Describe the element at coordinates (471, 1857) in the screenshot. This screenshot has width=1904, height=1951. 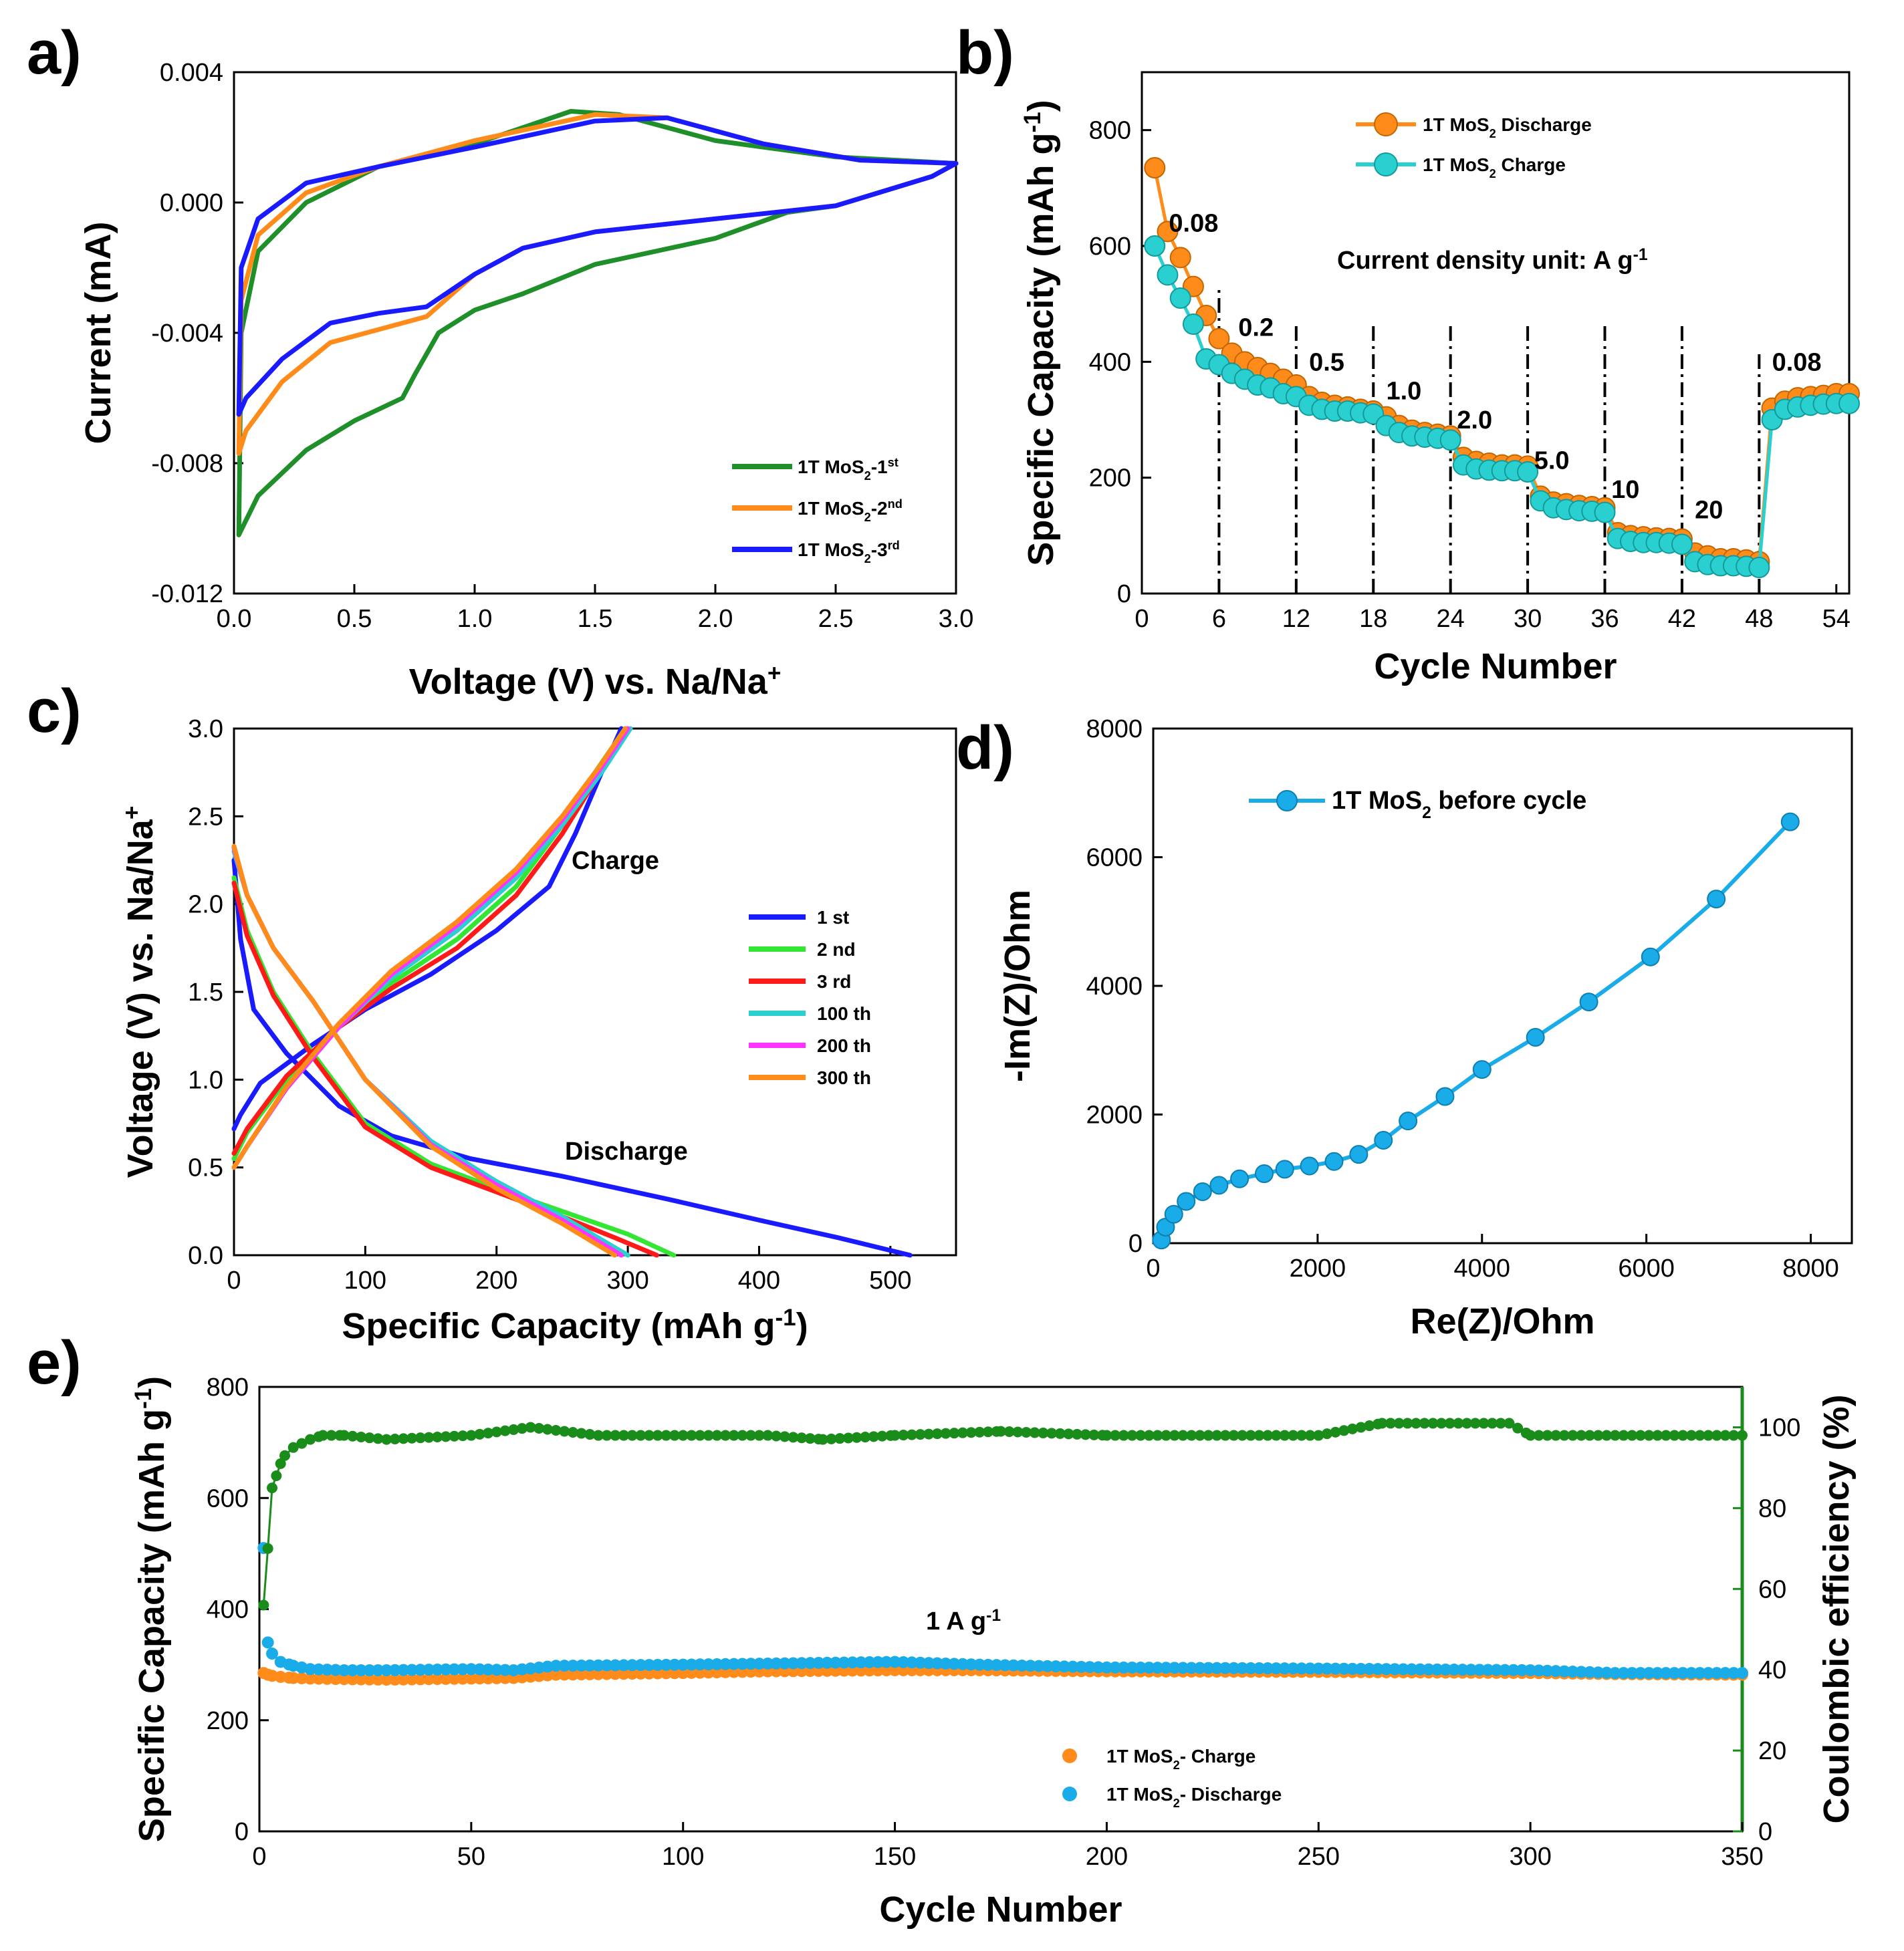
I see `x-tick-label: 50` at that location.